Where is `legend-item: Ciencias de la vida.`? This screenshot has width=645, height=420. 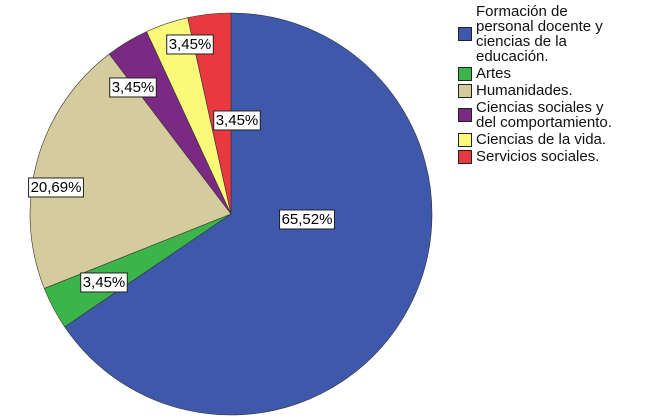 legend-item: Ciencias de la vida. is located at coordinates (550, 139).